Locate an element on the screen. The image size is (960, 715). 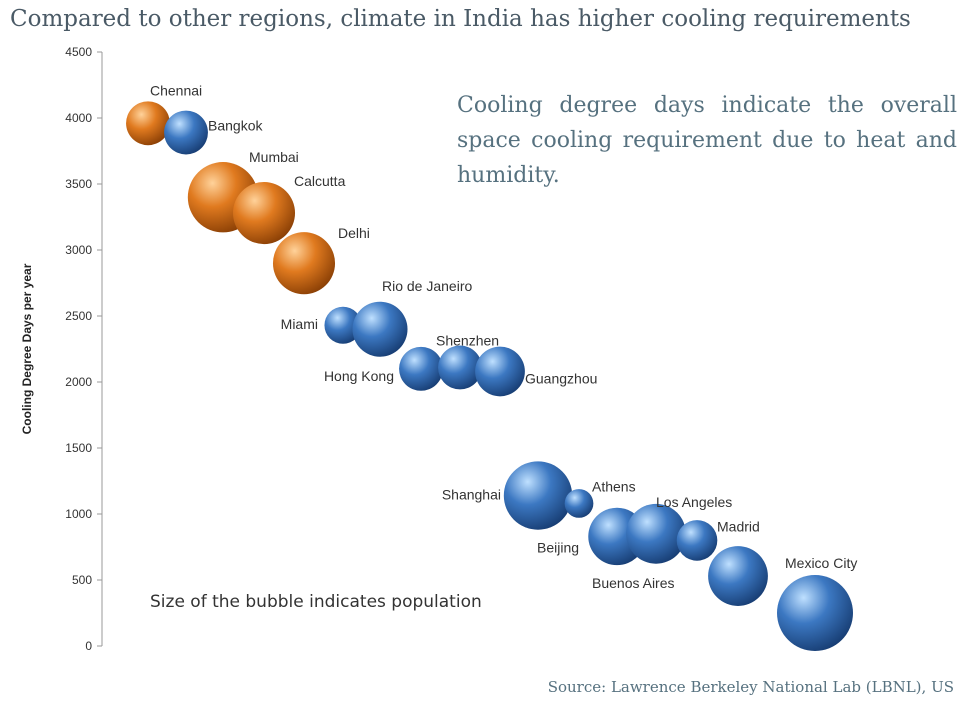
bubble-delhi is located at coordinates (304, 263).